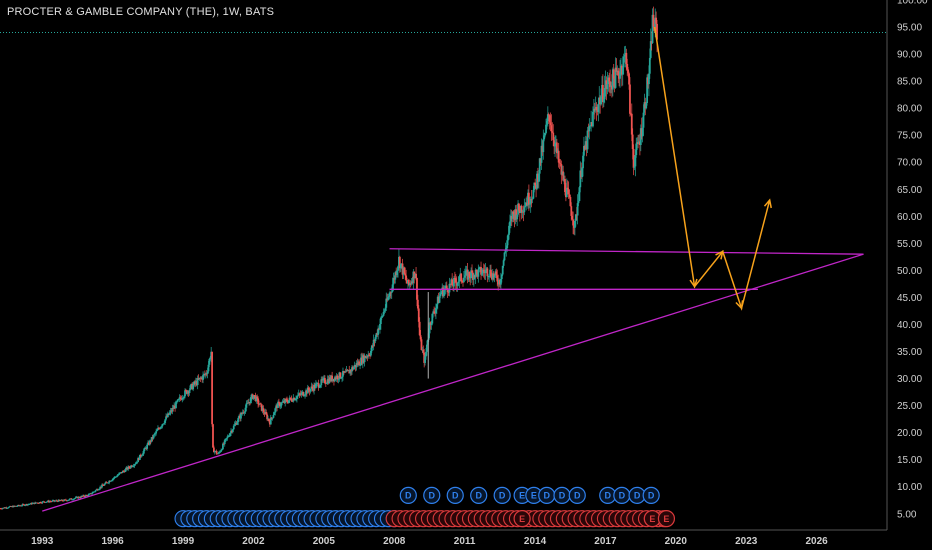  What do you see at coordinates (546, 496) in the screenshot?
I see `marker-label: D` at bounding box center [546, 496].